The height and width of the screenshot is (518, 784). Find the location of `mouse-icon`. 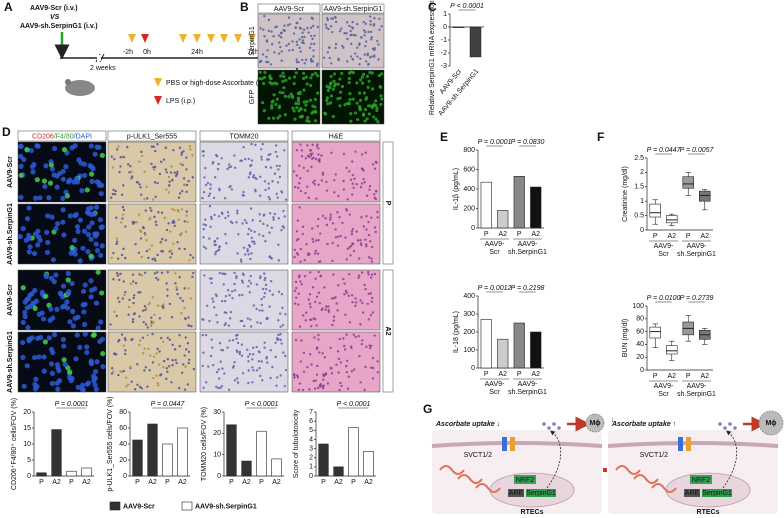

mouse-icon is located at coordinates (80, 88).